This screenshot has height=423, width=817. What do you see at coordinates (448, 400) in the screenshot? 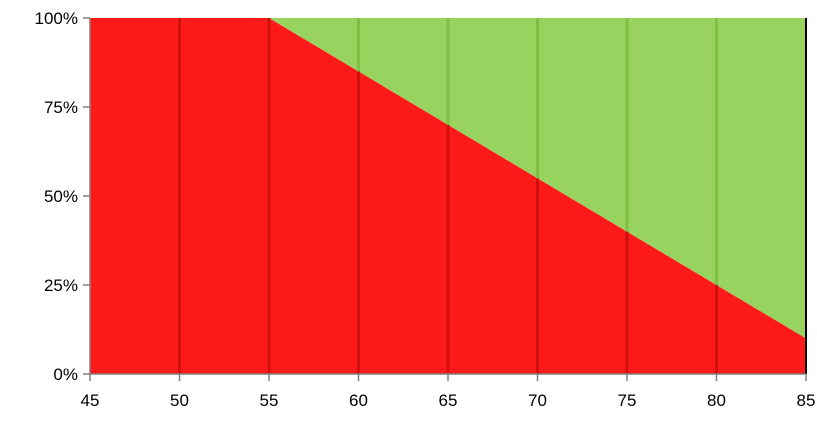
I see `x-tick-label-65: 65` at bounding box center [448, 400].